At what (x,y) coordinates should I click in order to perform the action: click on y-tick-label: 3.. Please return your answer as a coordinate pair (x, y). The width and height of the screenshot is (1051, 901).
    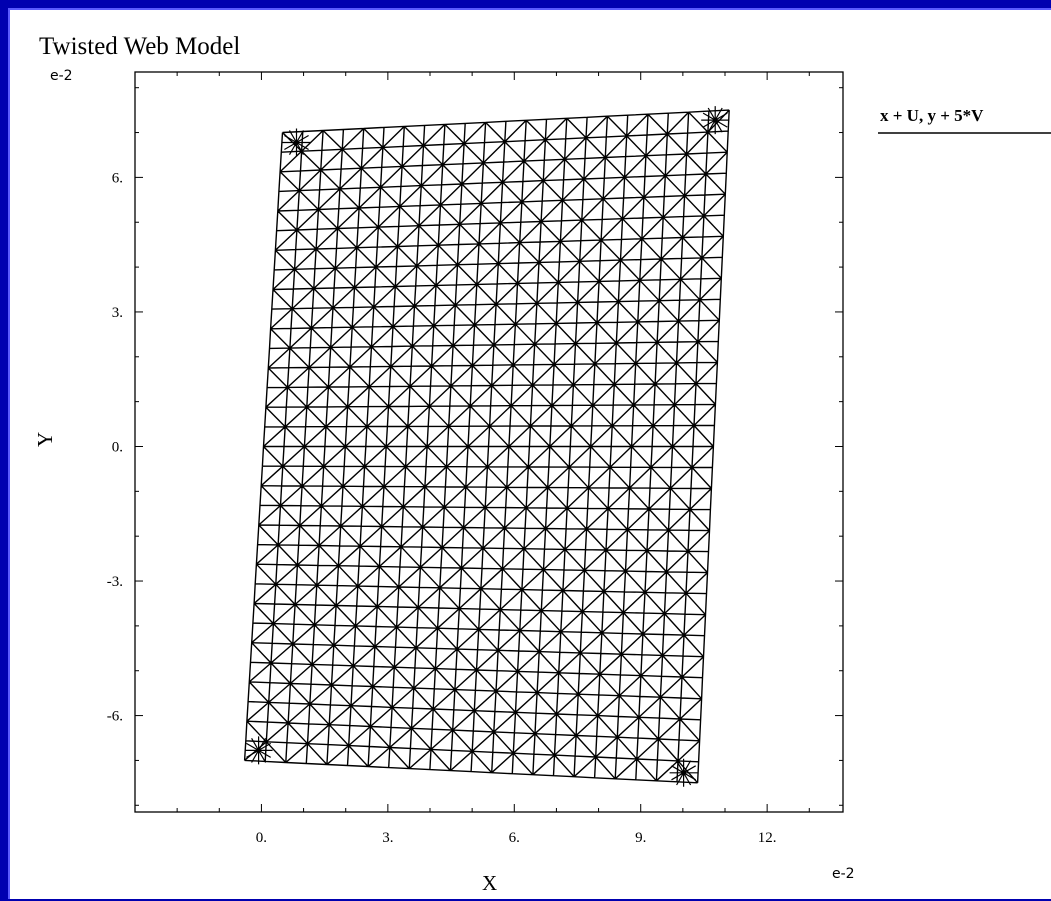
    Looking at the image, I should click on (117, 313).